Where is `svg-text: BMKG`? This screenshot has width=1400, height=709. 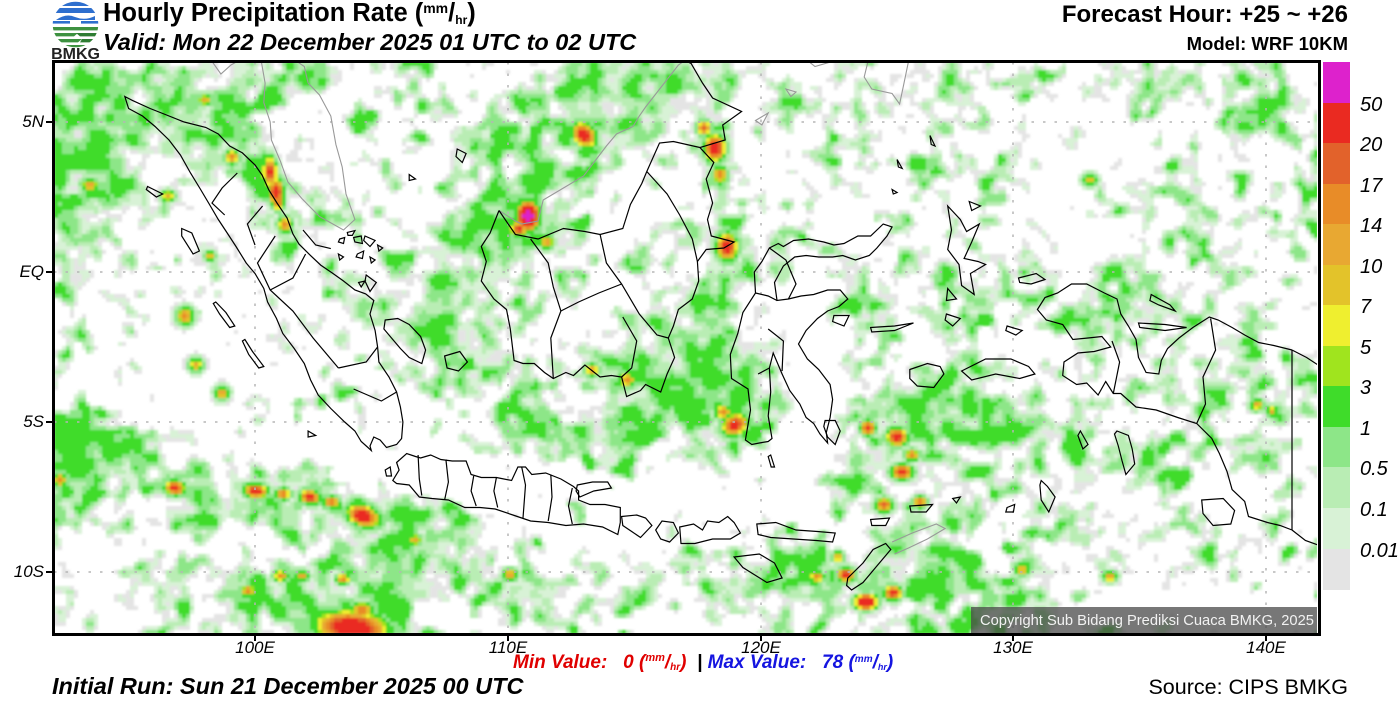 svg-text: BMKG is located at coordinates (75, 53).